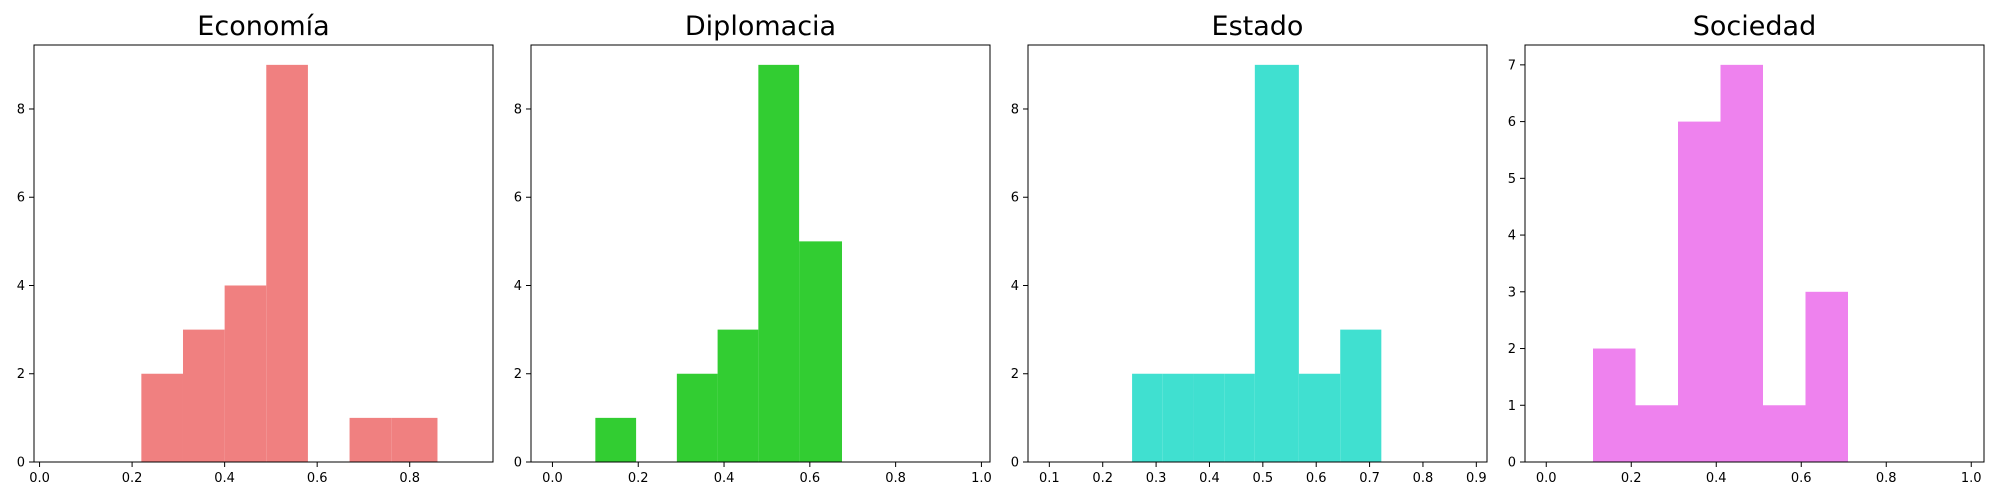 The width and height of the screenshot is (2000, 500). What do you see at coordinates (1512, 179) in the screenshot?
I see `y-tick-label: 5` at bounding box center [1512, 179].